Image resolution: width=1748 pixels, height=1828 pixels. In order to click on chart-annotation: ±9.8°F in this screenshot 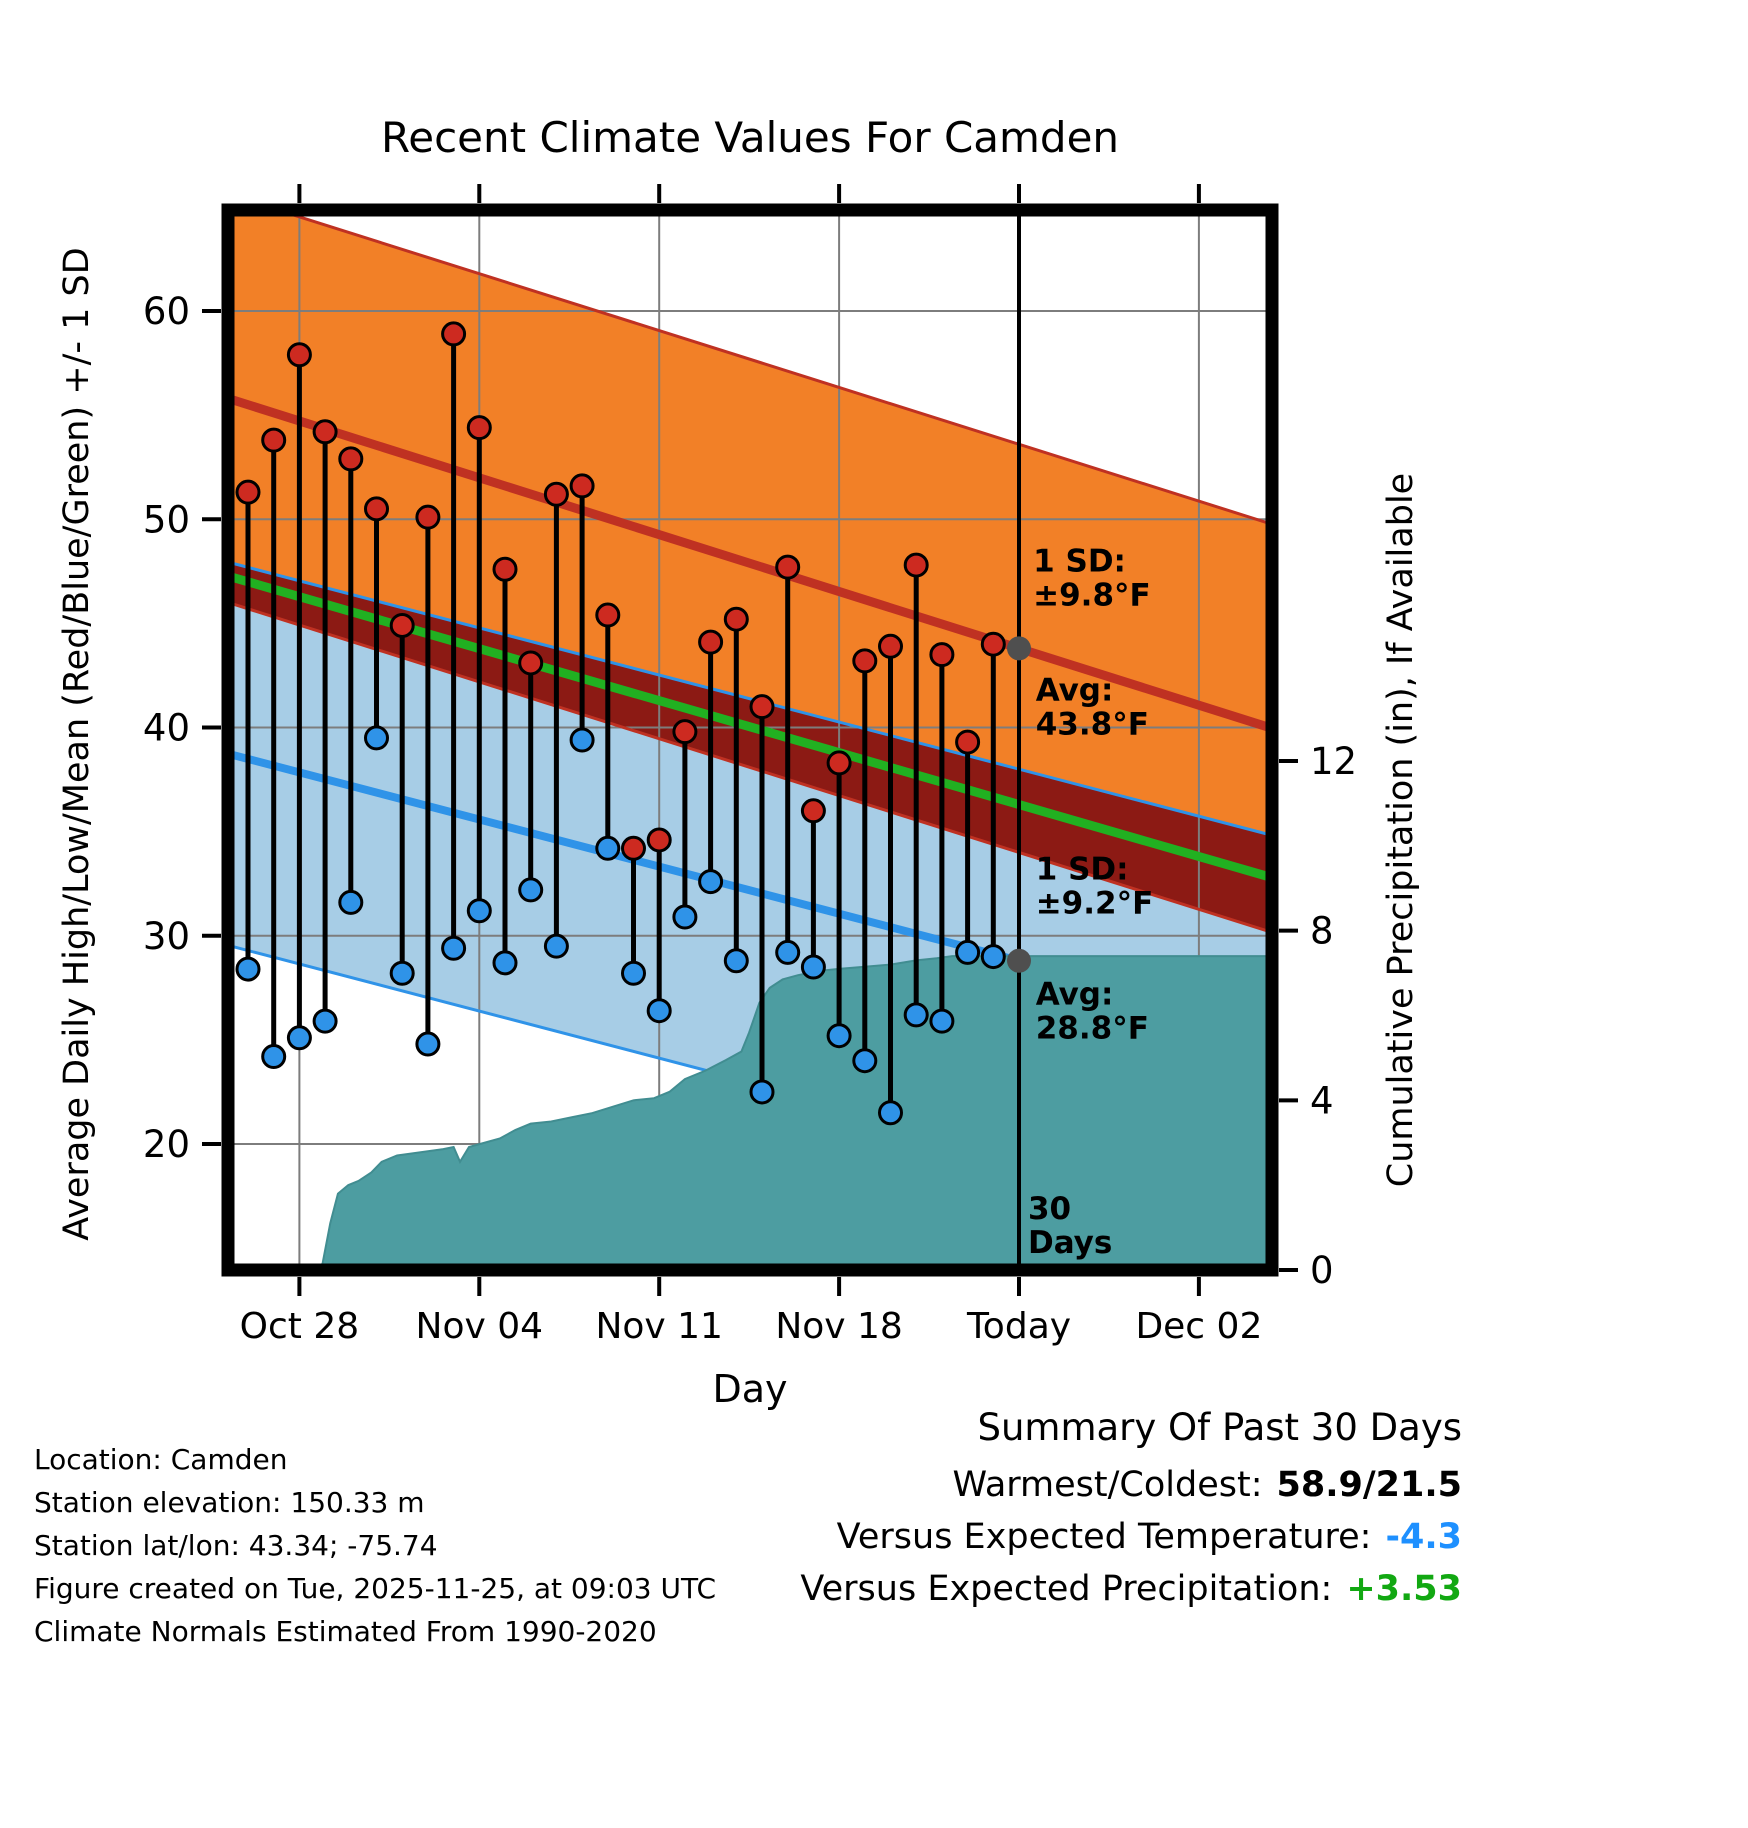, I will do `click(1092, 595)`.